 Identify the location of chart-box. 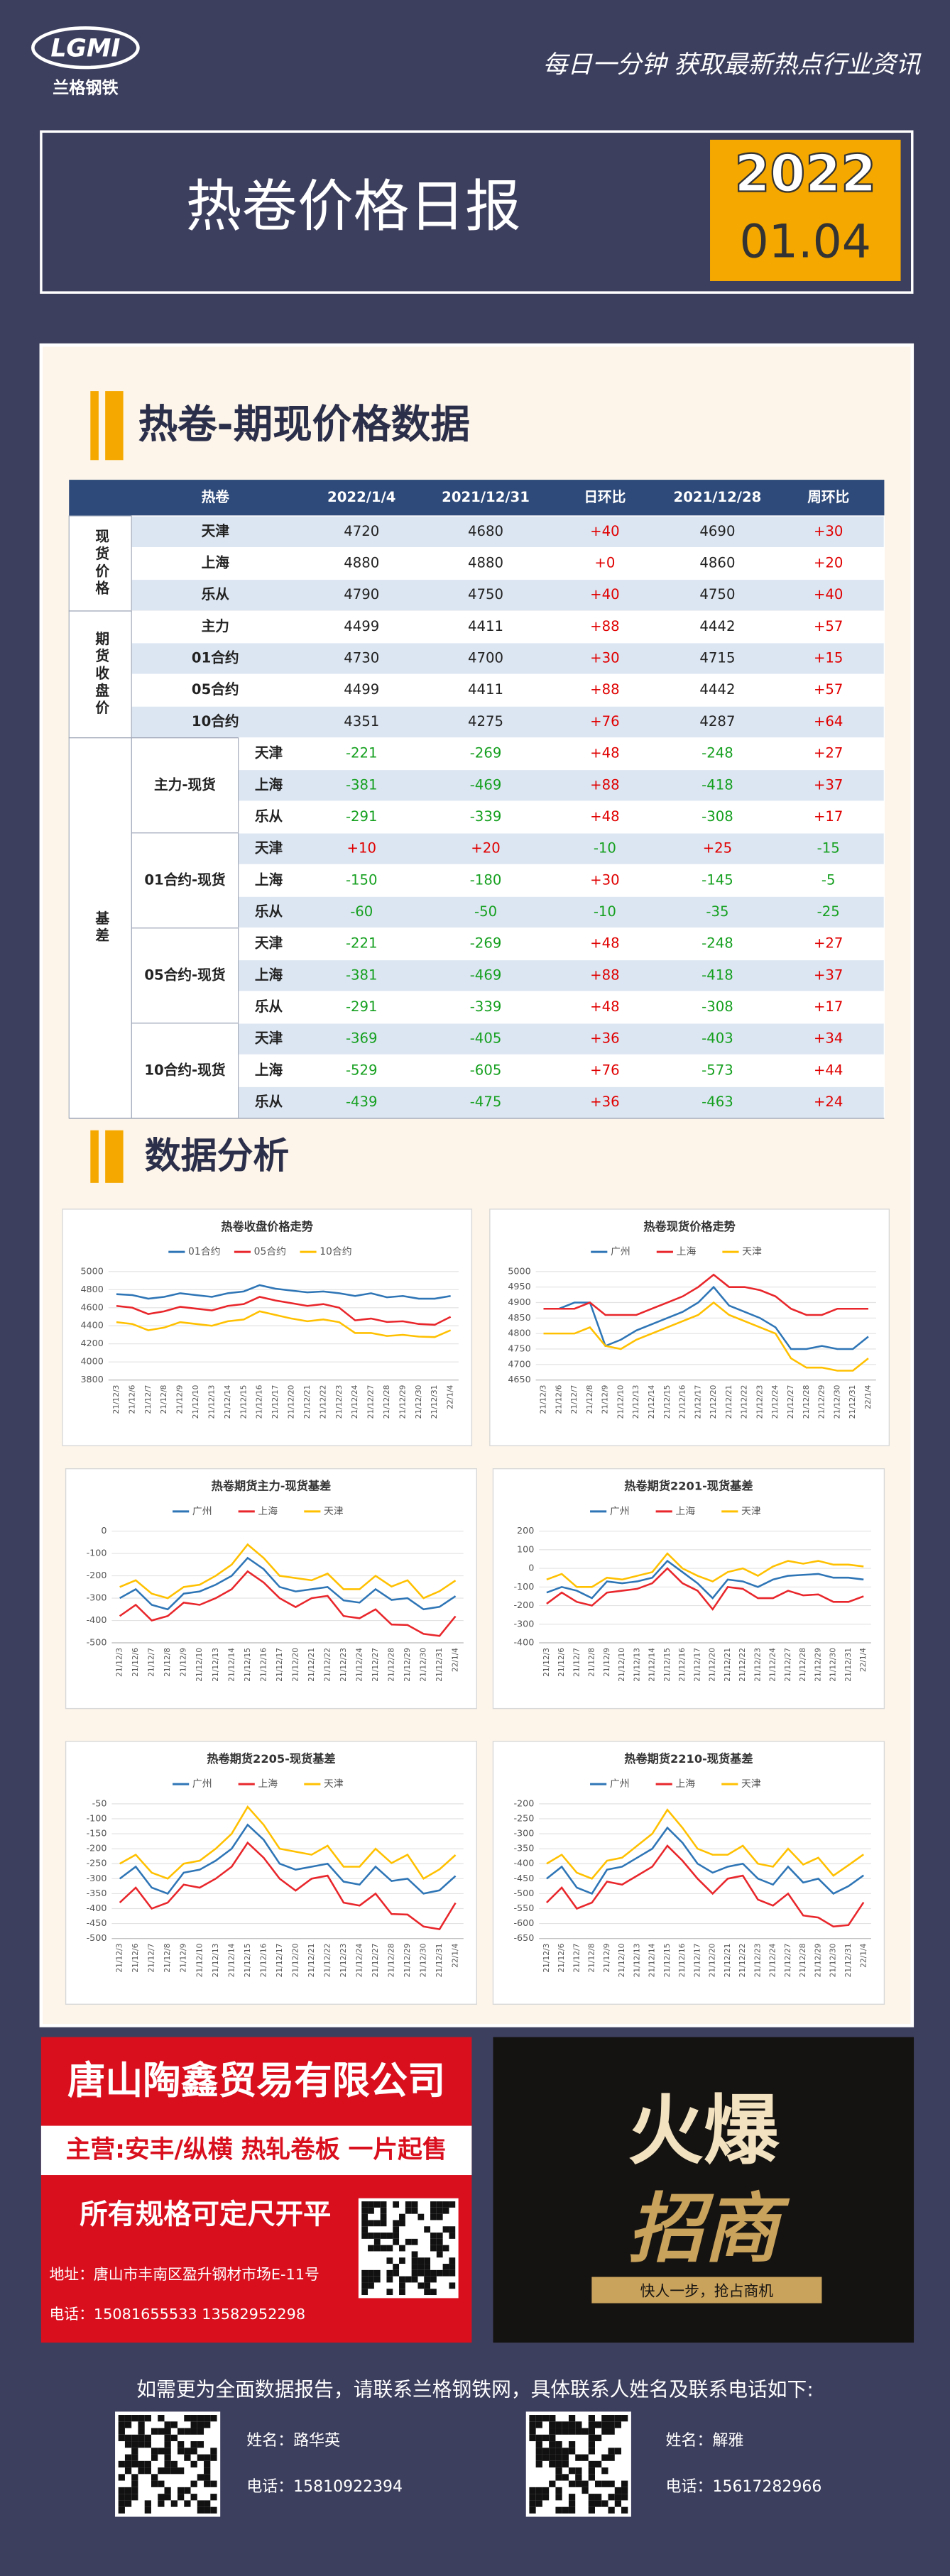
(688, 1589).